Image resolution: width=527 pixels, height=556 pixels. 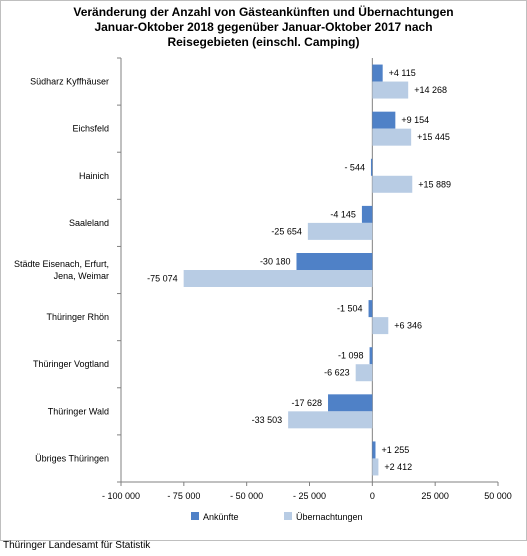 I want to click on legend-label: Übernachtungen, so click(x=329, y=517).